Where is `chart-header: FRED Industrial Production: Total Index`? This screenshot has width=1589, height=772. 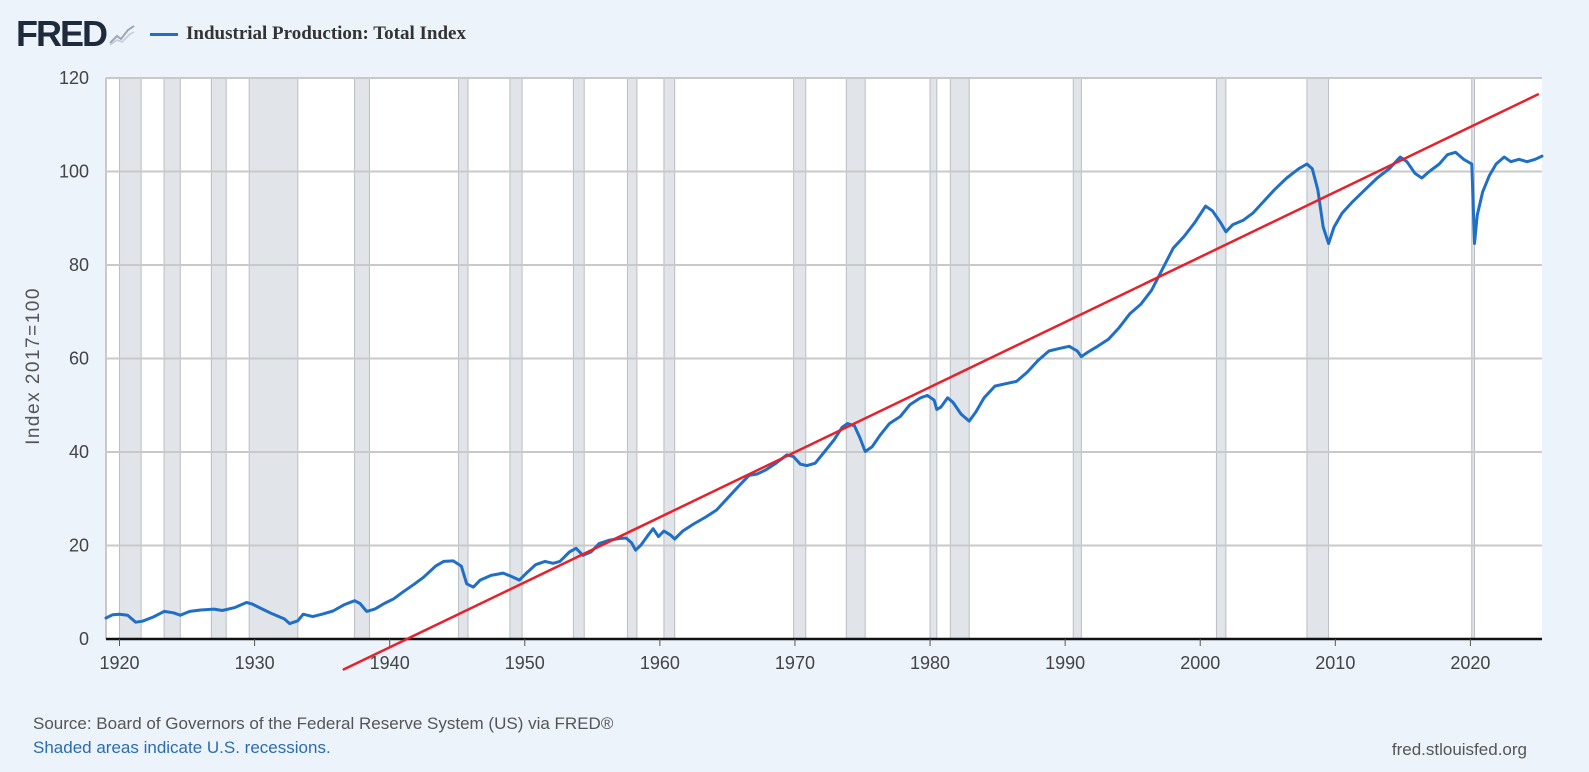 chart-header: FRED Industrial Production: Total Index is located at coordinates (241, 34).